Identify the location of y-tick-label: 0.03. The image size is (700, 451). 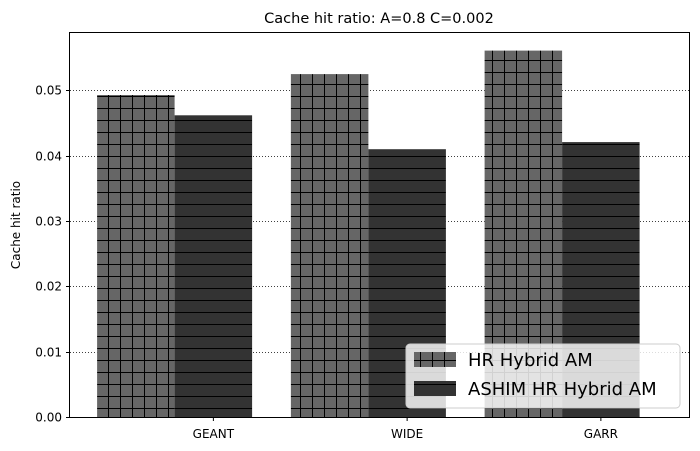
(48, 222).